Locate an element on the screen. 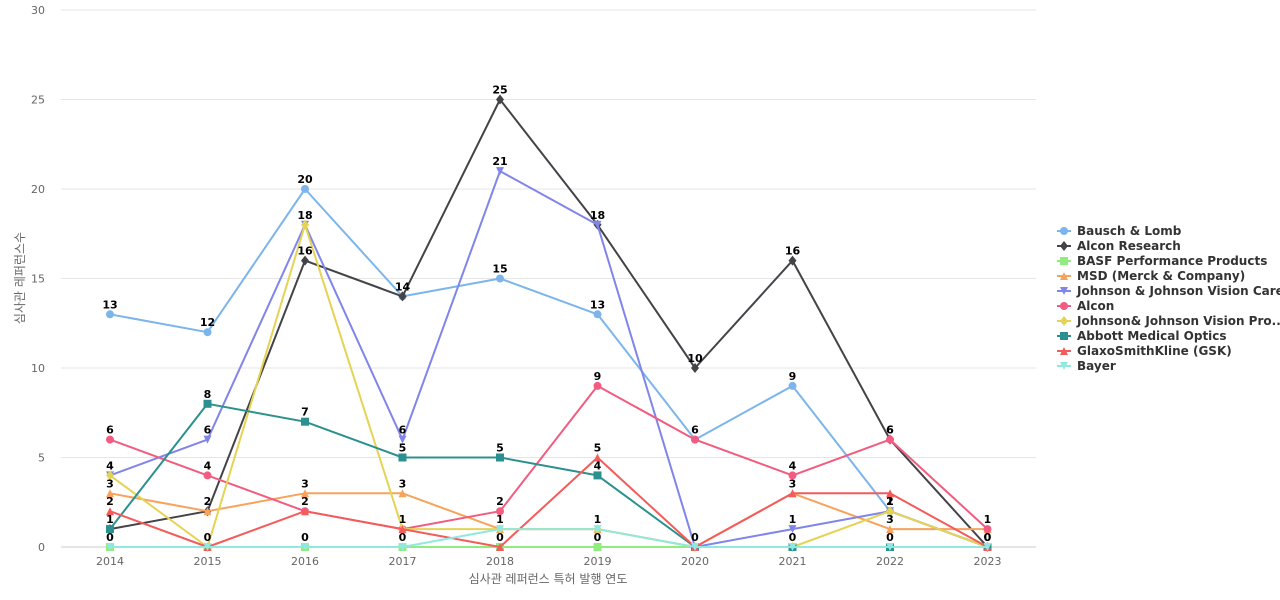 The width and height of the screenshot is (1280, 600). legend-item: GlaxoSmithKline (GSK) is located at coordinates (1144, 351).